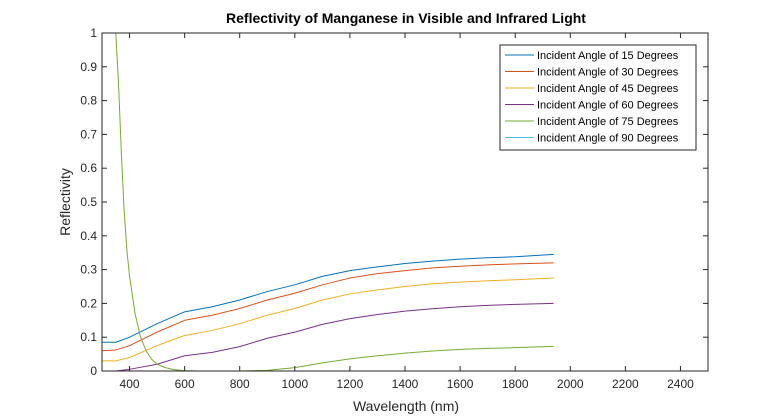  I want to click on y-tick-label: 0.4, so click(88, 236).